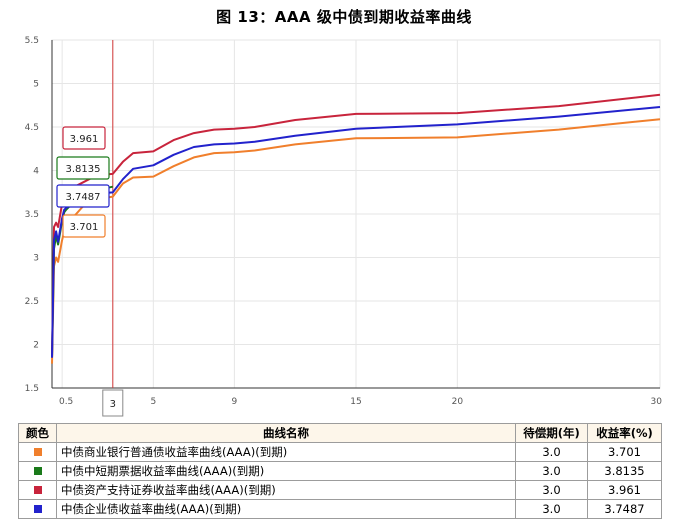  I want to click on y-tick-label: 3.5, so click(32, 215).